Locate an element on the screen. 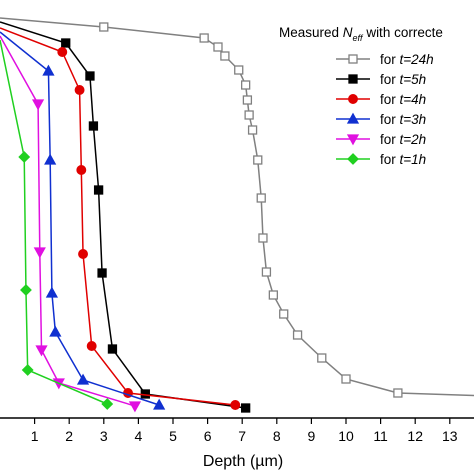 Image resolution: width=474 pixels, height=474 pixels. x-tick-label: 13 is located at coordinates (450, 436).